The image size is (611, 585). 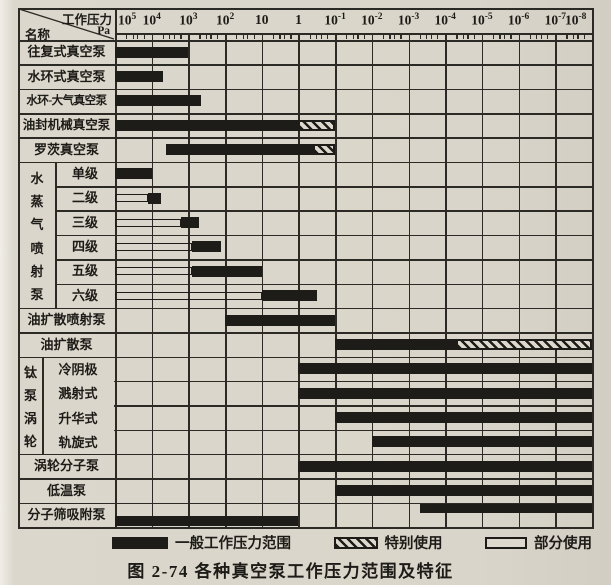 What do you see at coordinates (134, 17) in the screenshot?
I see `axis-tick-exponent: 5` at bounding box center [134, 17].